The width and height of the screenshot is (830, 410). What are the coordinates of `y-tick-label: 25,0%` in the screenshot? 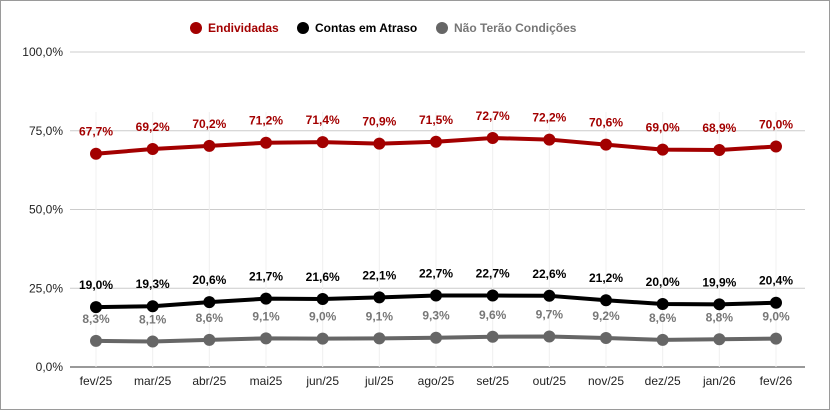 It's located at (46, 288).